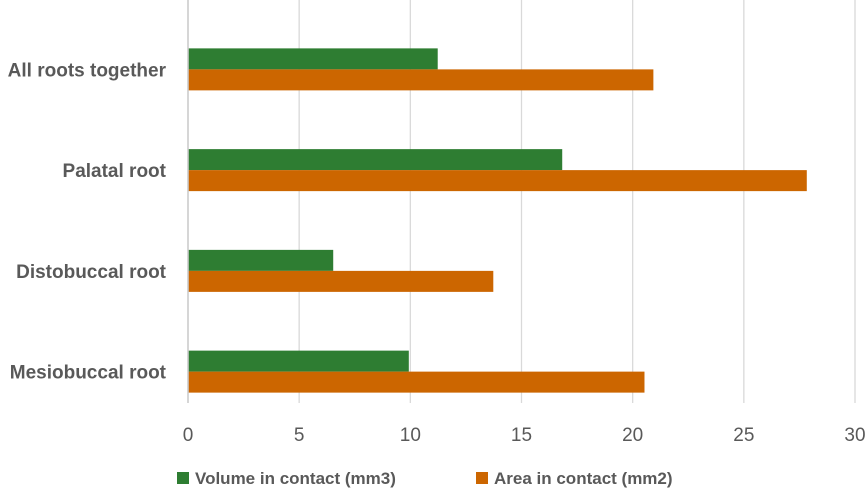 This screenshot has height=493, width=867. What do you see at coordinates (115, 171) in the screenshot?
I see `category-label: Palatal root` at bounding box center [115, 171].